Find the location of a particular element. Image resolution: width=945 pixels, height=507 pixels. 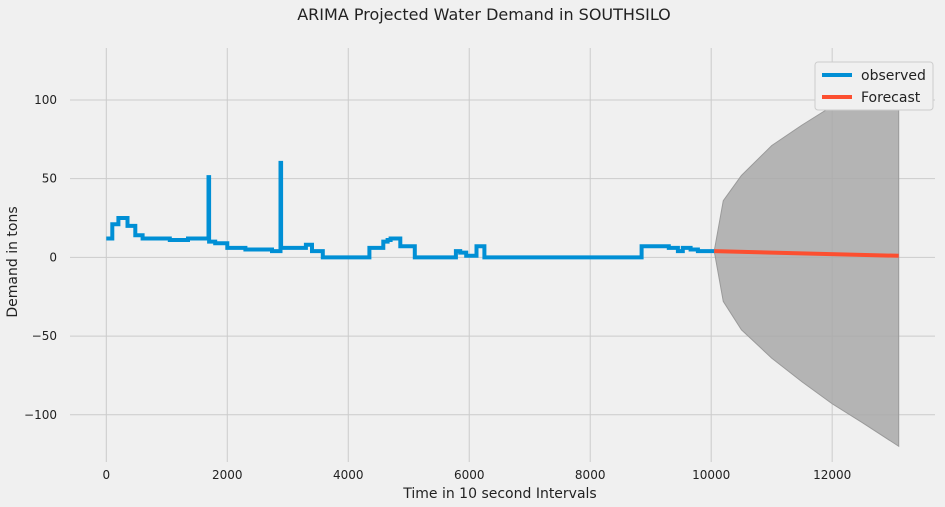

x-tick-label: 10000 is located at coordinates (711, 475).